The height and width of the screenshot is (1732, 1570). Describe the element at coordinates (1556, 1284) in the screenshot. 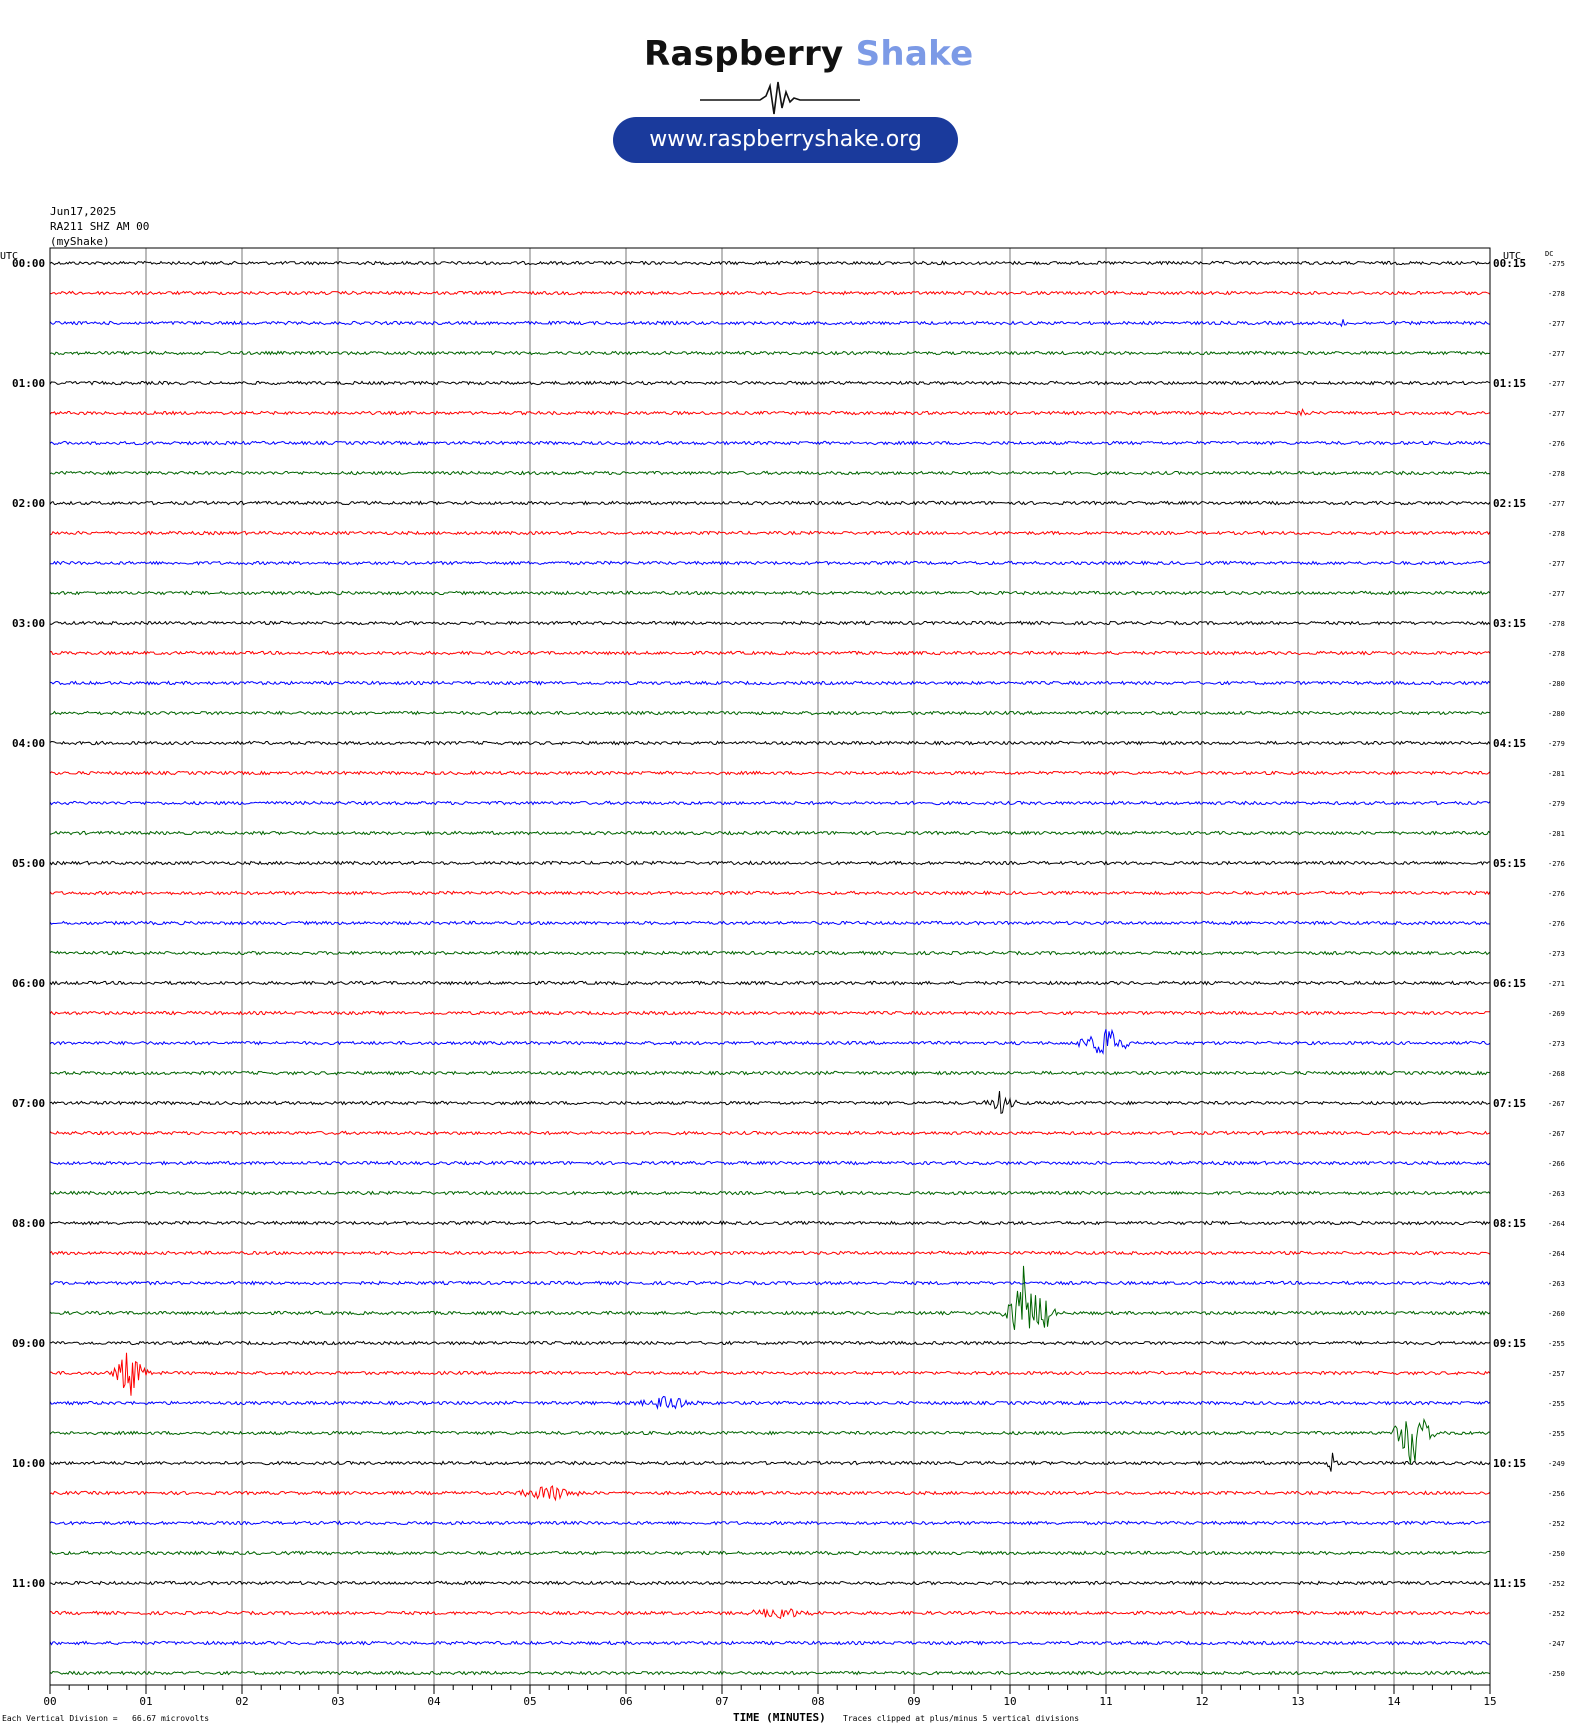

I see `dc-value: -263` at that location.